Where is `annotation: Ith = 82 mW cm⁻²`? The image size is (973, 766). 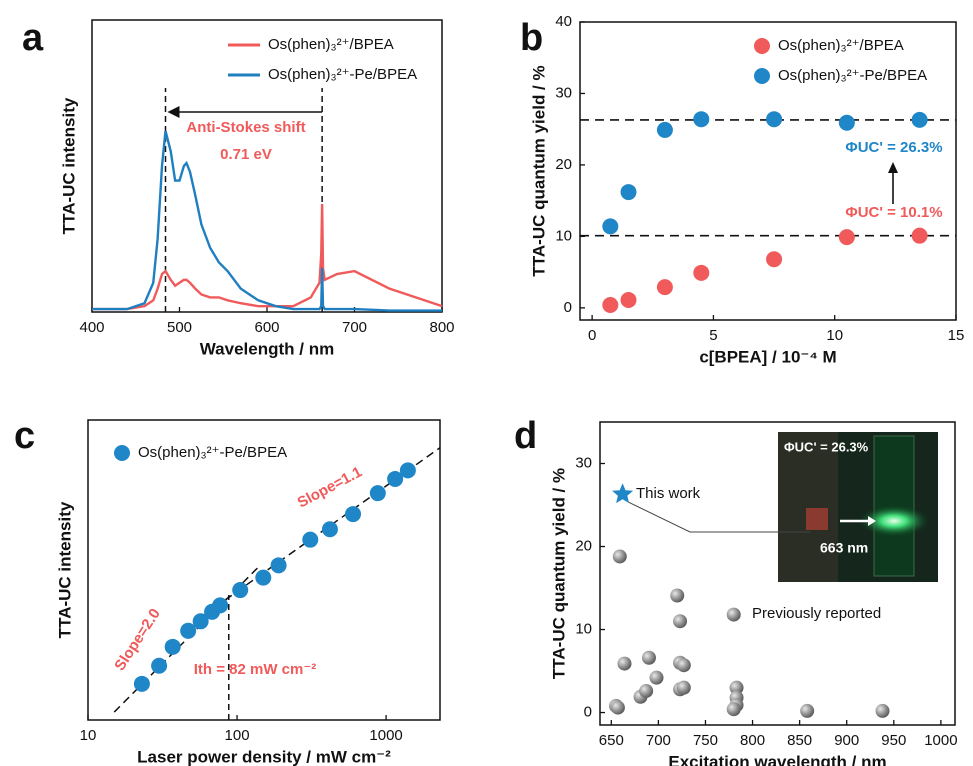 annotation: Ith = 82 mW cm⁻² is located at coordinates (255, 669).